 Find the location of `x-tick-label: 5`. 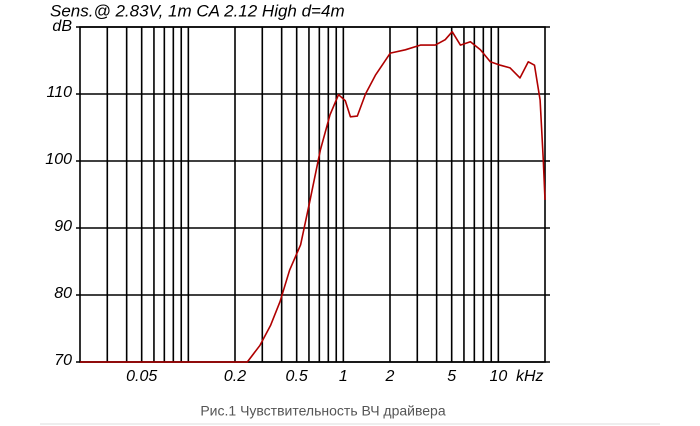

x-tick-label: 5 is located at coordinates (451, 376).